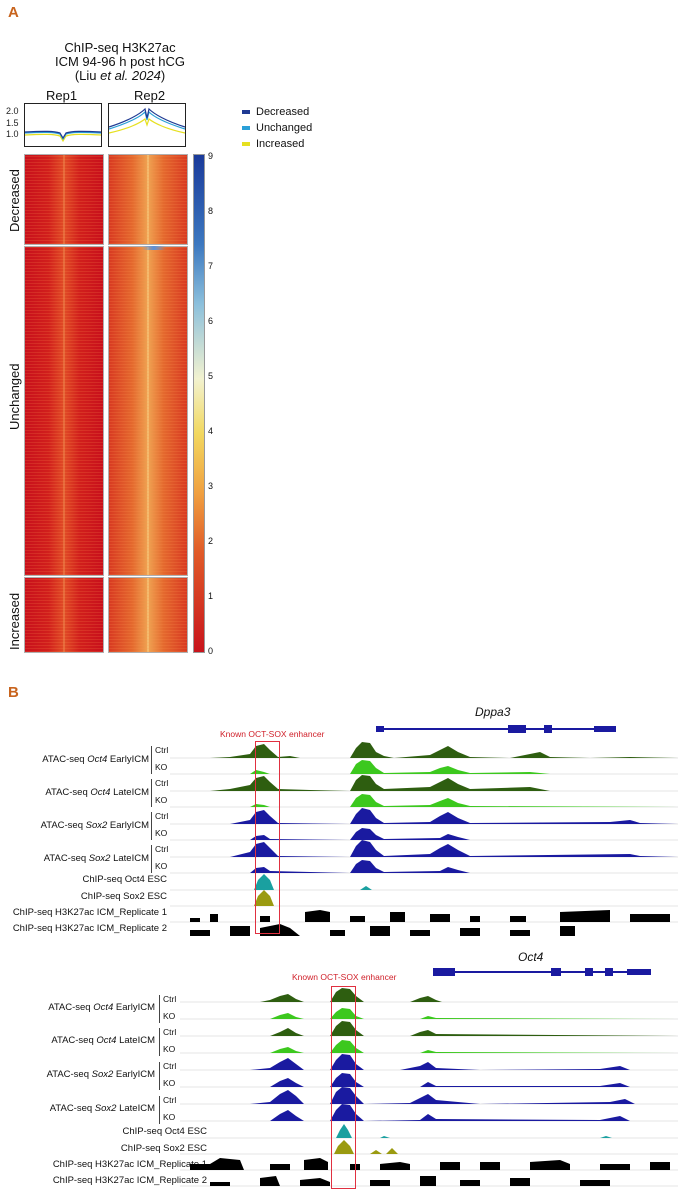 The height and width of the screenshot is (1197, 685). Describe the element at coordinates (343, 1087) in the screenshot. I see `enhancer-box-oct4` at that location.